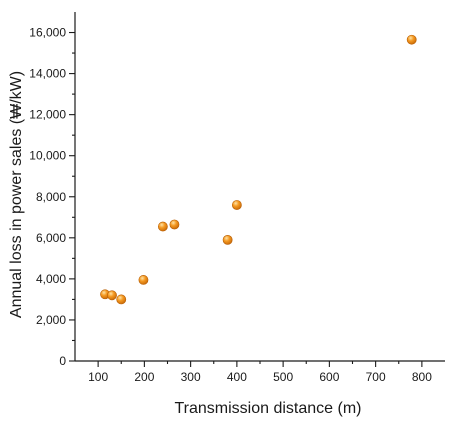  What do you see at coordinates (47, 33) in the screenshot?
I see `y-tick-label: 16,000` at bounding box center [47, 33].